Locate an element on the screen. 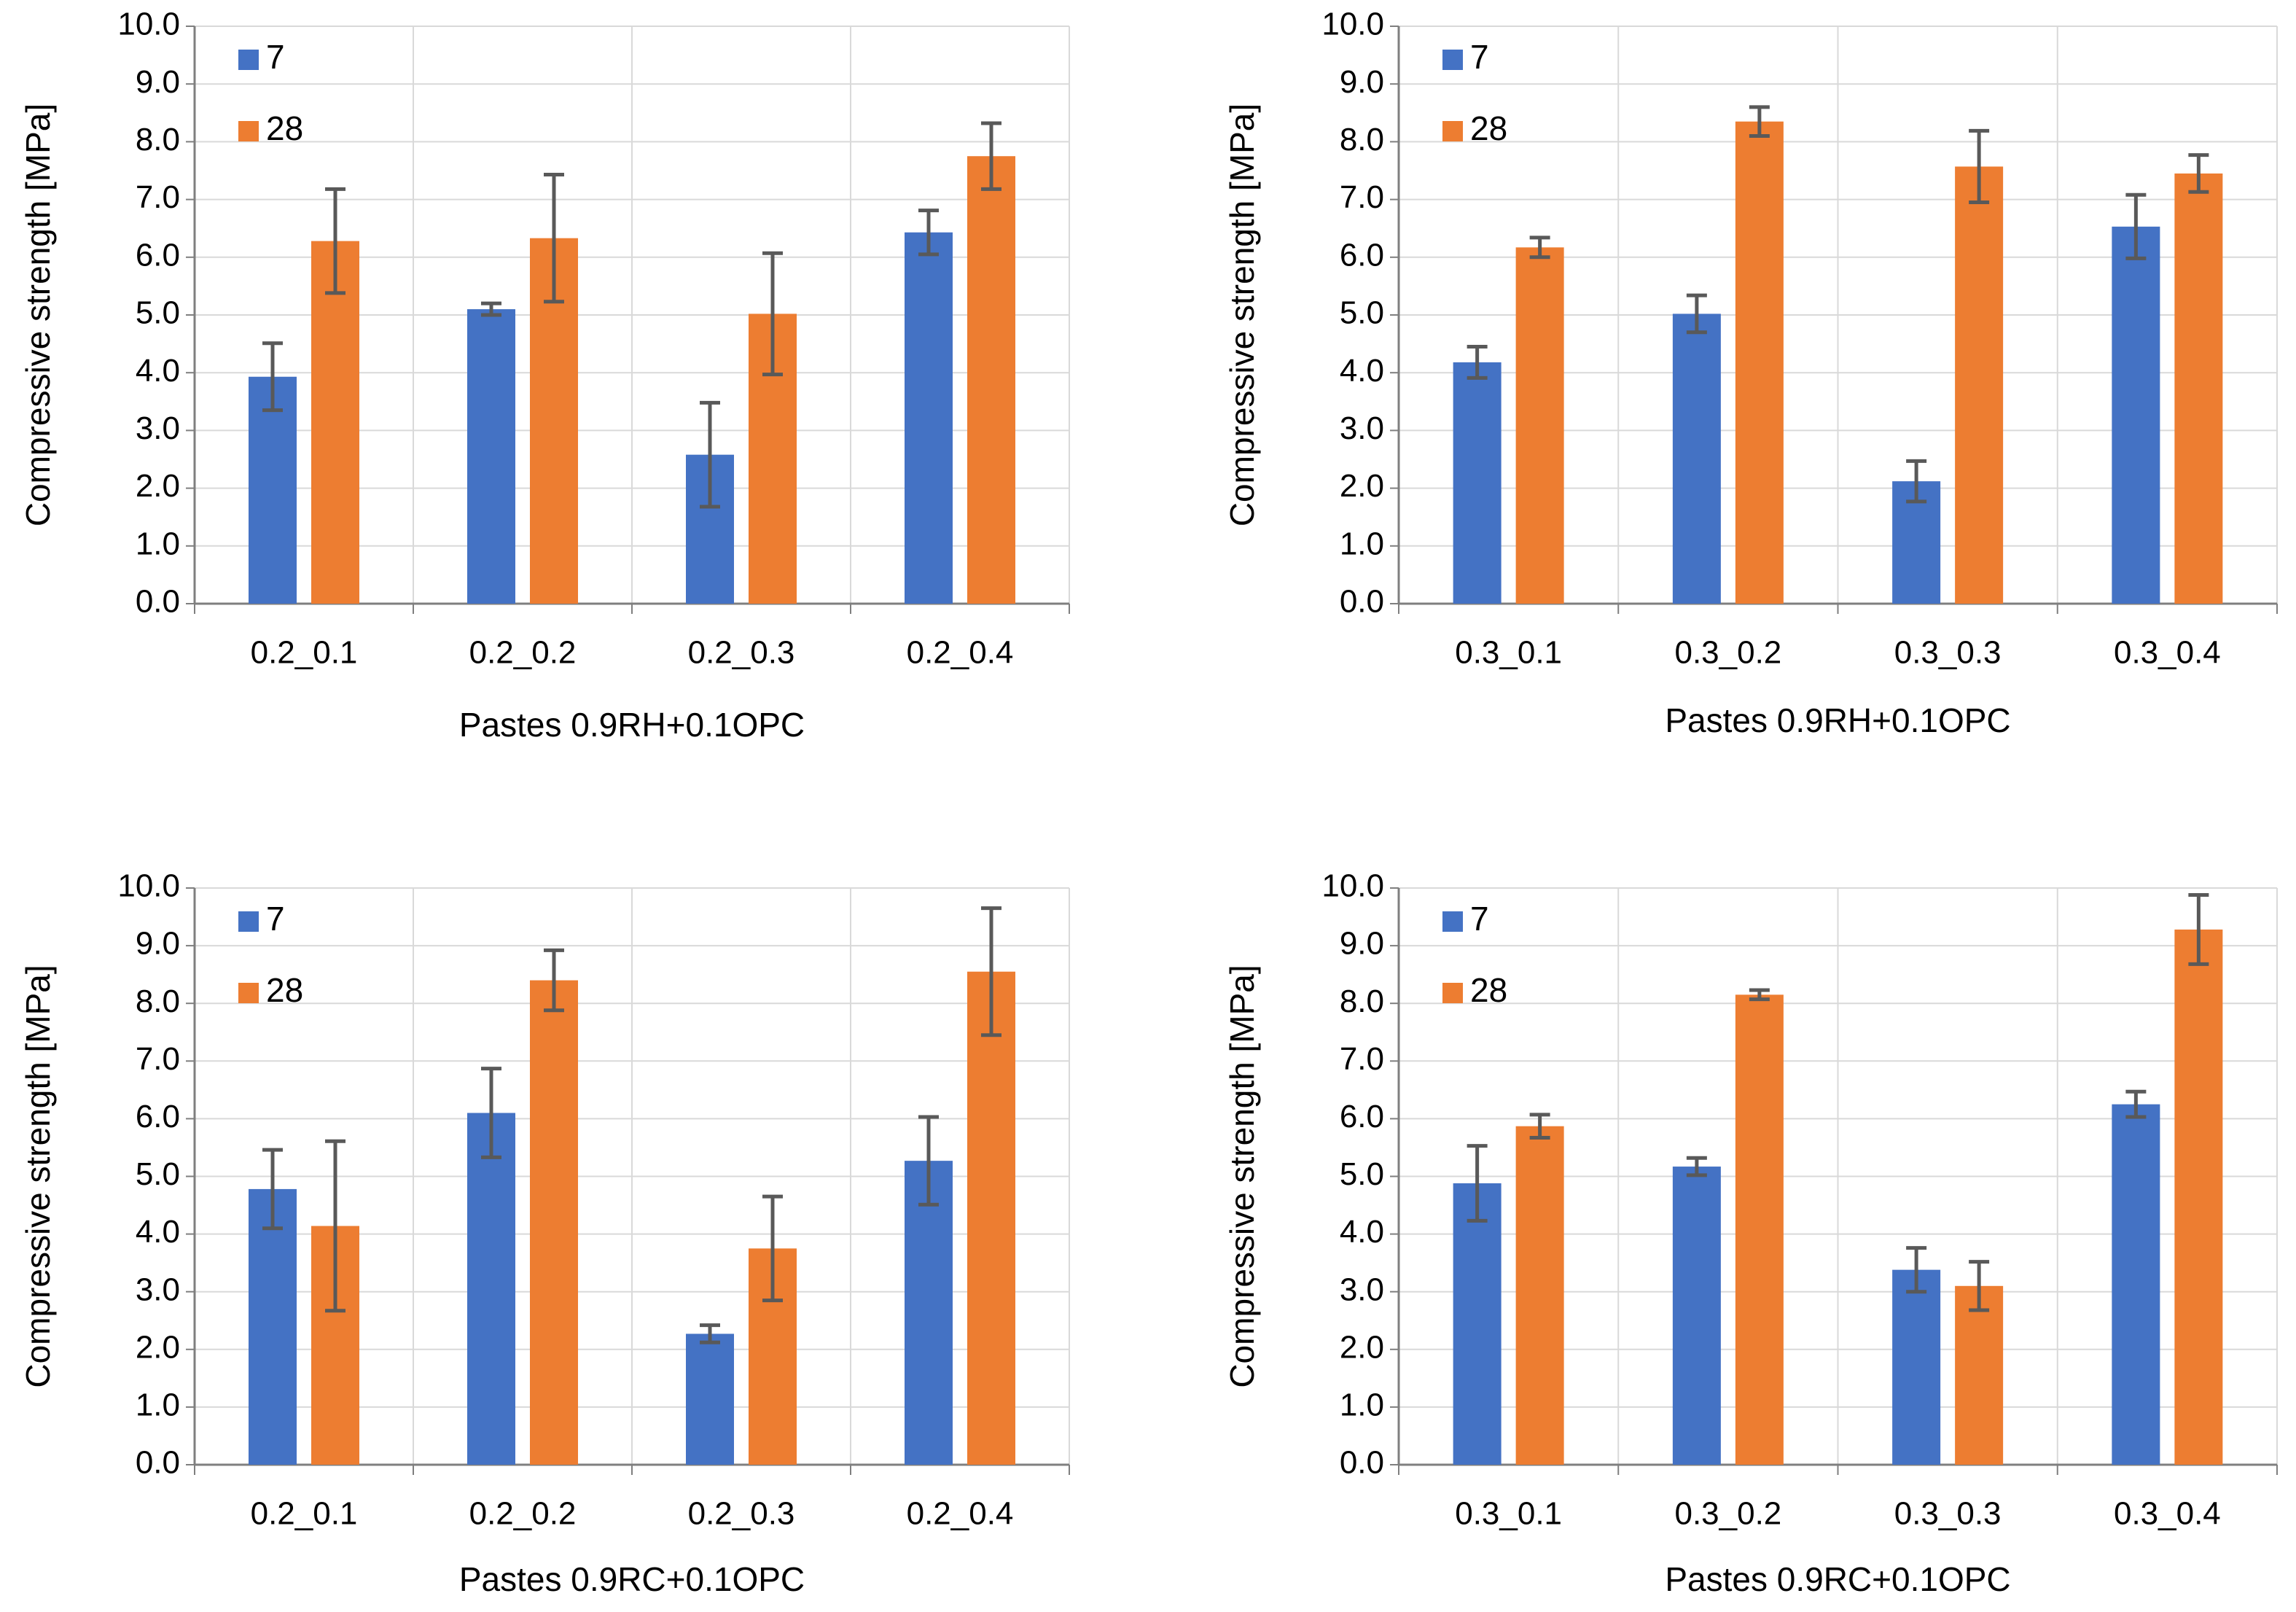 The image size is (2296, 1612). x-axis-title: Pastes 0.9RH+0.1OPC is located at coordinates (632, 725).